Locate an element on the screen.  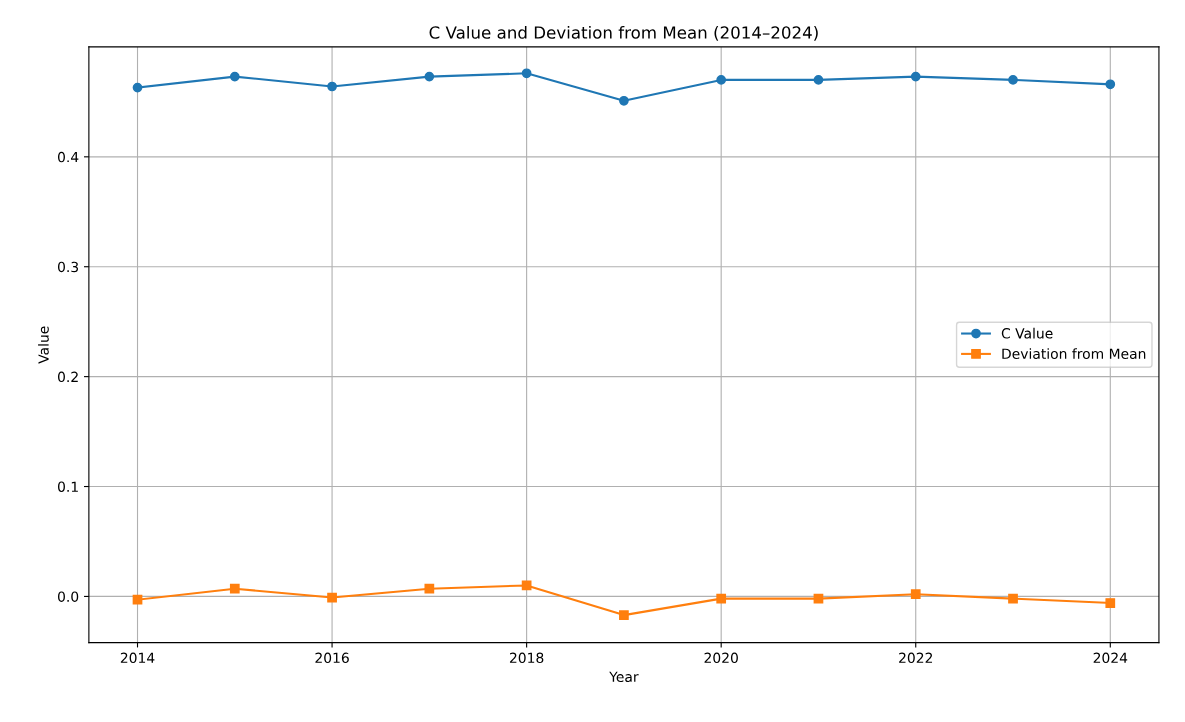
y-tick-label: 0.2 is located at coordinates (67, 377).